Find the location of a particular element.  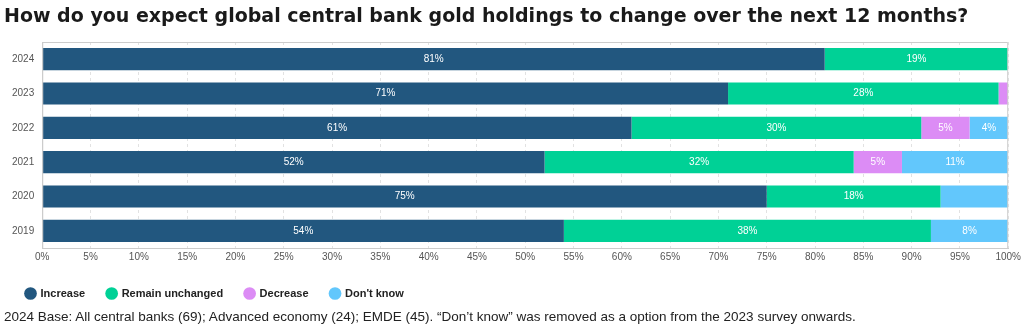

x-tick-label: 45% is located at coordinates (477, 256).